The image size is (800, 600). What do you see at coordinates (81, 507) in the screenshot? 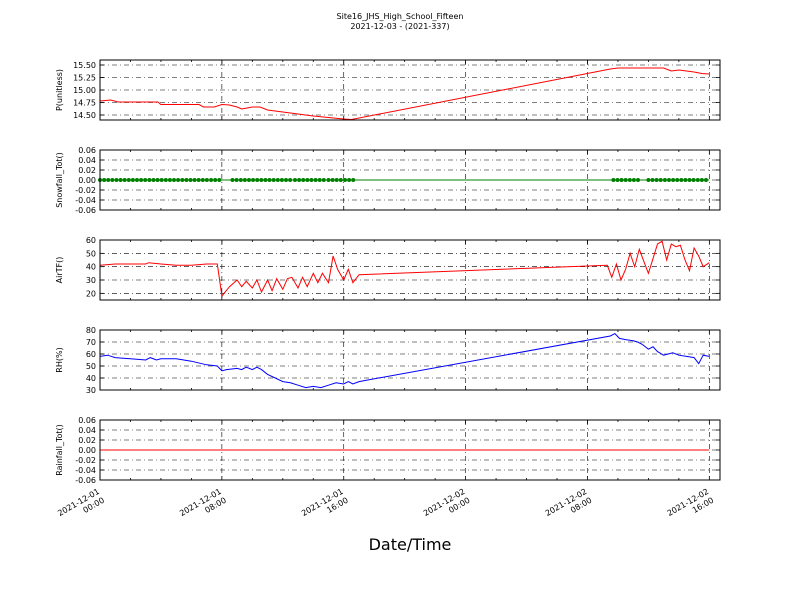
I see `x-tick-label: 2021-12-0100:00` at bounding box center [81, 507].